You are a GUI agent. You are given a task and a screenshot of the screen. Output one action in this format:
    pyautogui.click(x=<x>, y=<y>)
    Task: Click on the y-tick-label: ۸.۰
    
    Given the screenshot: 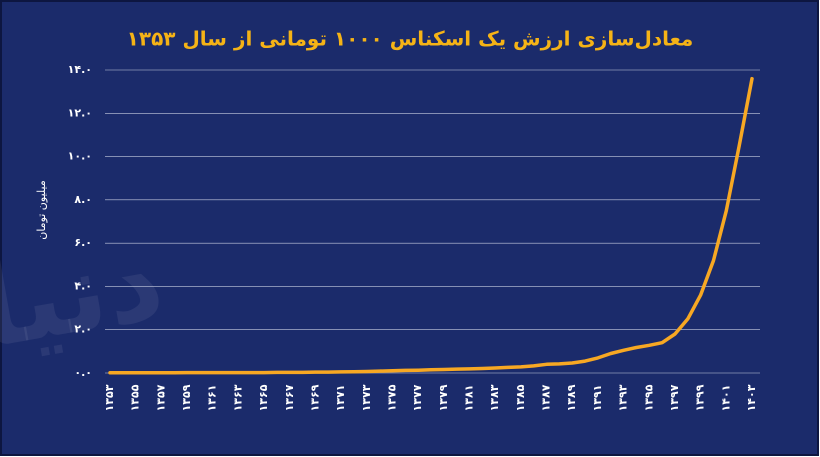 What is the action you would take?
    pyautogui.click(x=83, y=199)
    